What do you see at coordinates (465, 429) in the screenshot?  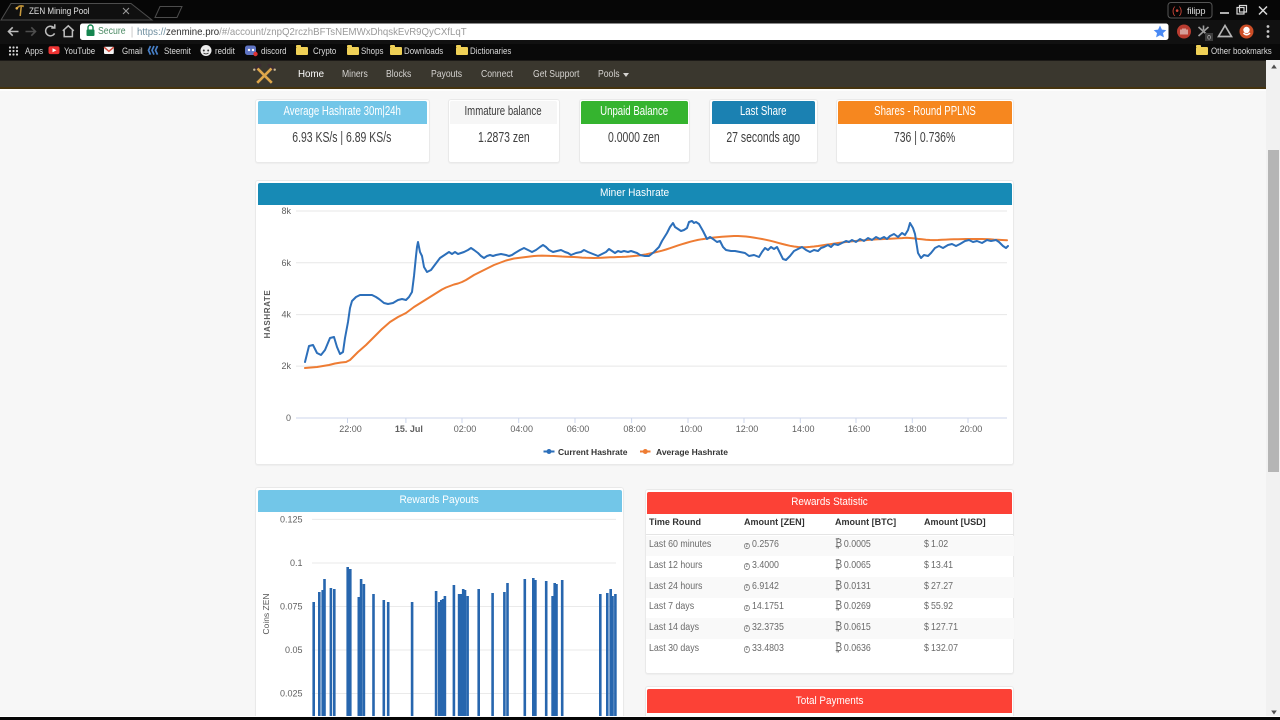 I see `svg-text: 02:00` at bounding box center [465, 429].